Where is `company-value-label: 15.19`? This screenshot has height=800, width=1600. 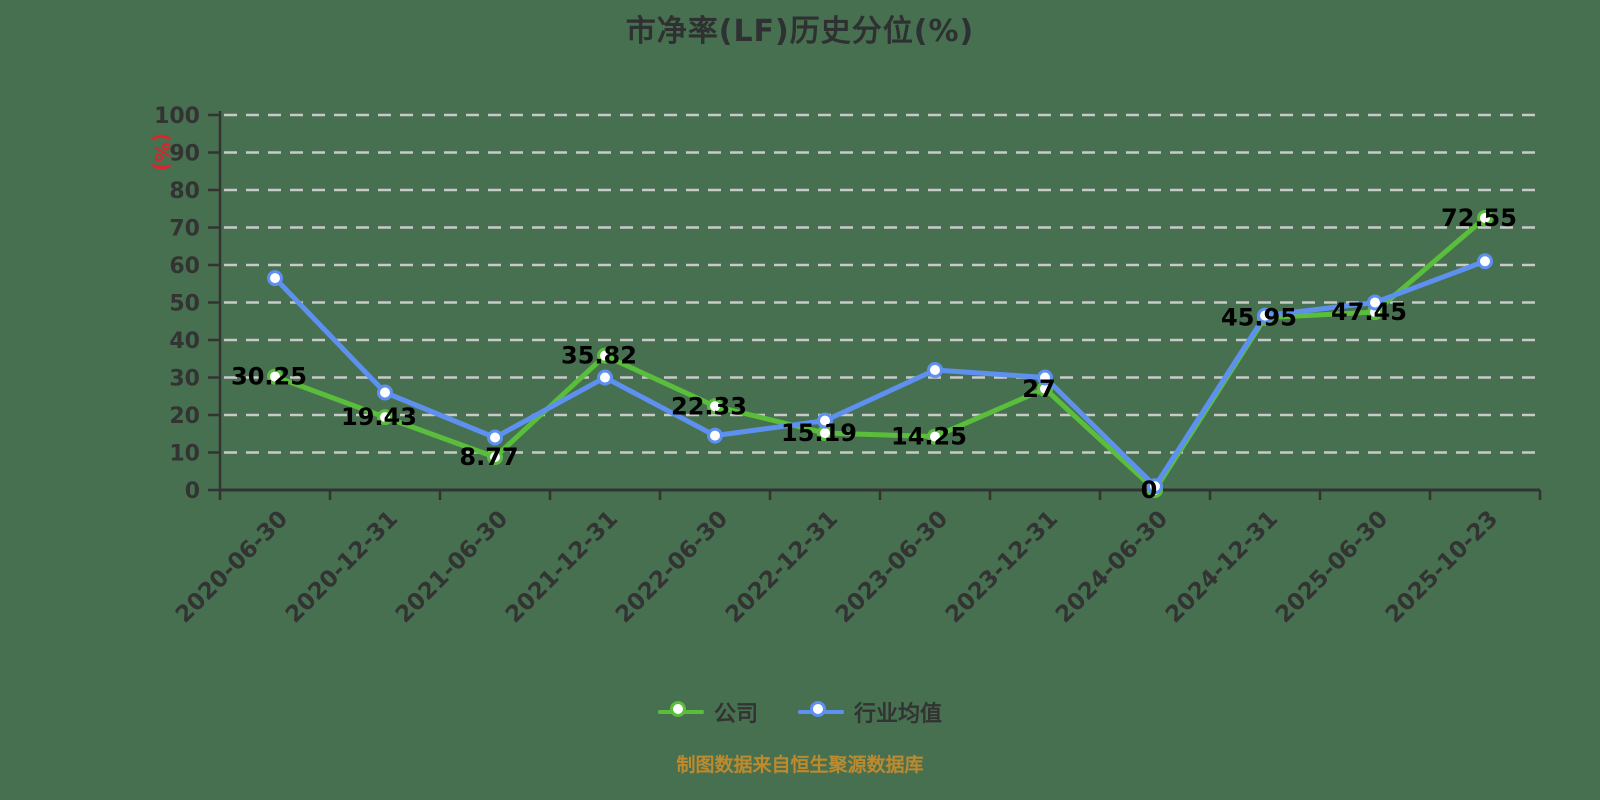 company-value-label: 15.19 is located at coordinates (819, 433).